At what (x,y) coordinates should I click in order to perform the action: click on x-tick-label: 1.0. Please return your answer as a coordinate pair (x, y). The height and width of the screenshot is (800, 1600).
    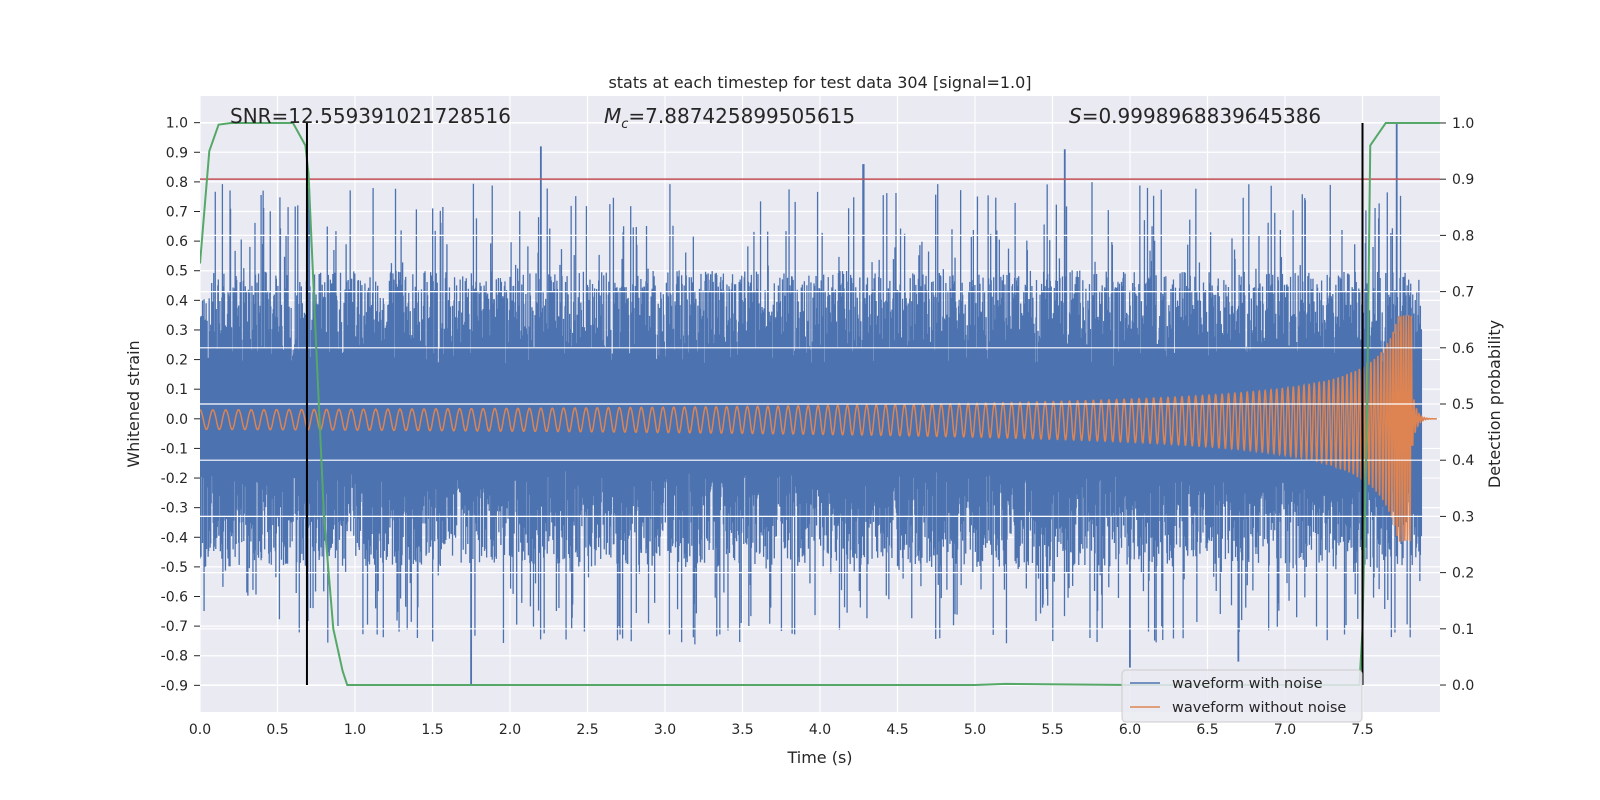
    Looking at the image, I should click on (355, 730).